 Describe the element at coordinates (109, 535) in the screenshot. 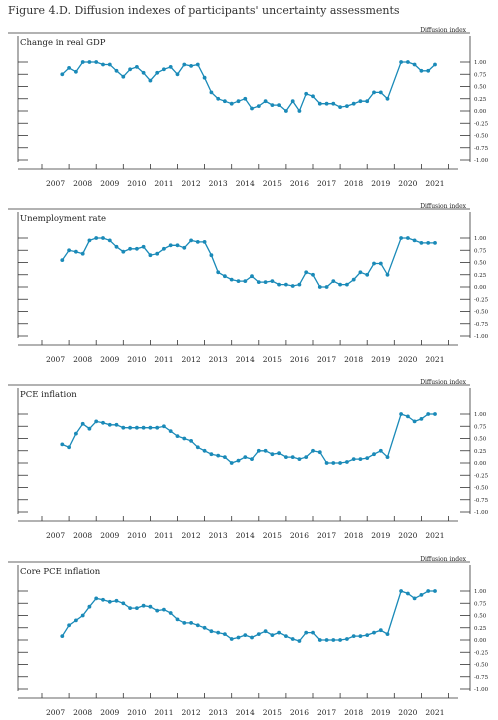

I see `x-tick-label: 2009` at that location.